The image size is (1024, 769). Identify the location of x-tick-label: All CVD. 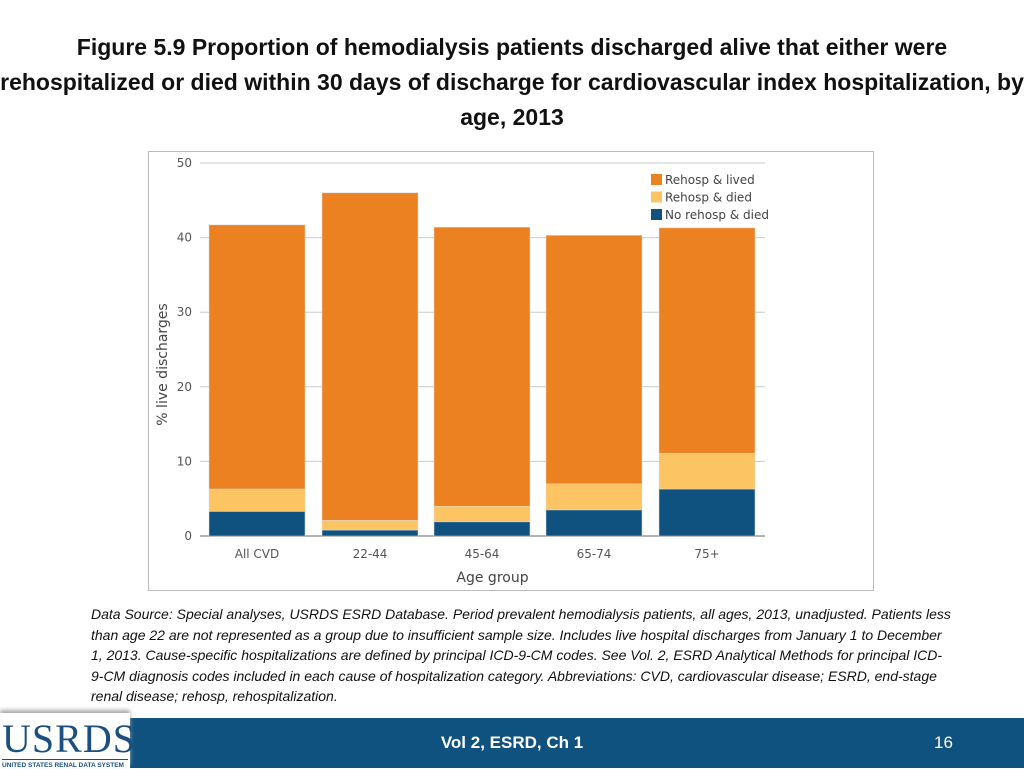
(257, 554).